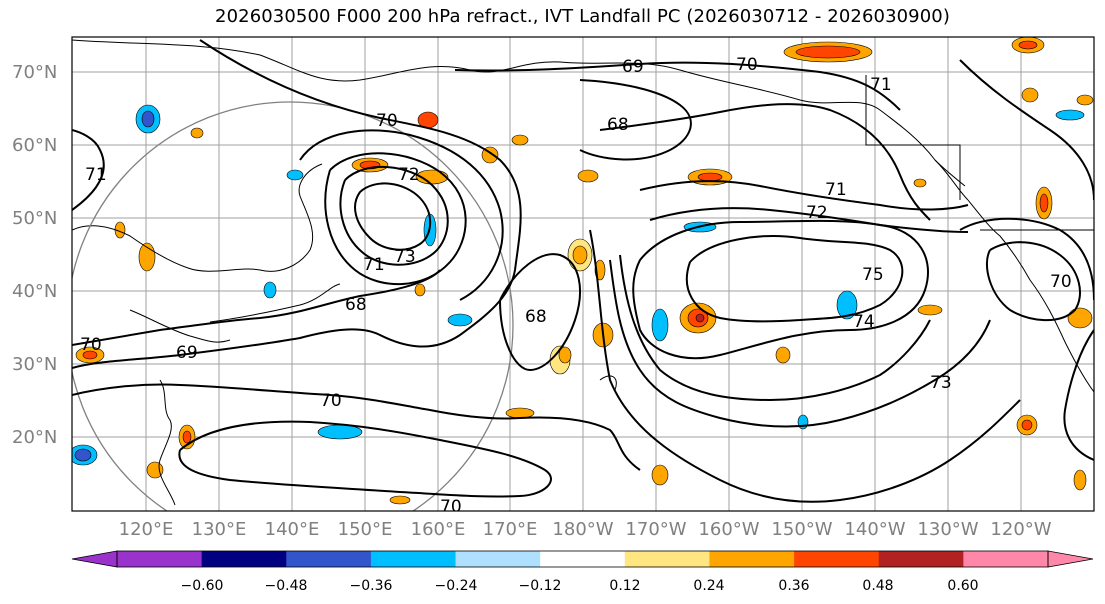  What do you see at coordinates (874, 529) in the screenshot?
I see `lon-label: 140°W` at bounding box center [874, 529].